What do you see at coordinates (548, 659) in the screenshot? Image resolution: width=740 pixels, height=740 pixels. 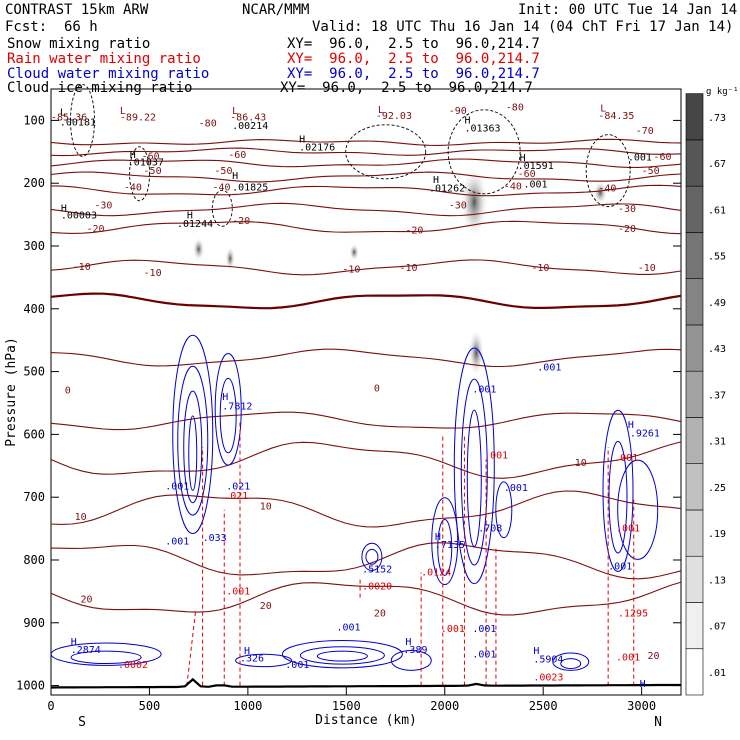 I see `contour-label: .5904` at bounding box center [548, 659].